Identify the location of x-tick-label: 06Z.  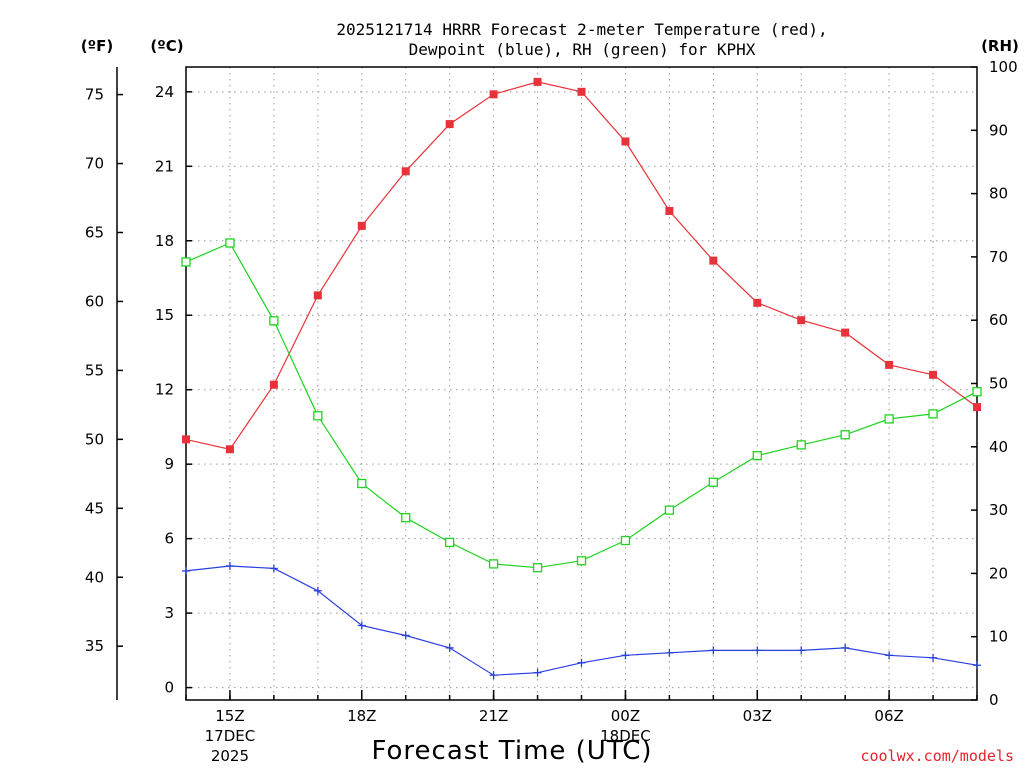
(888, 716).